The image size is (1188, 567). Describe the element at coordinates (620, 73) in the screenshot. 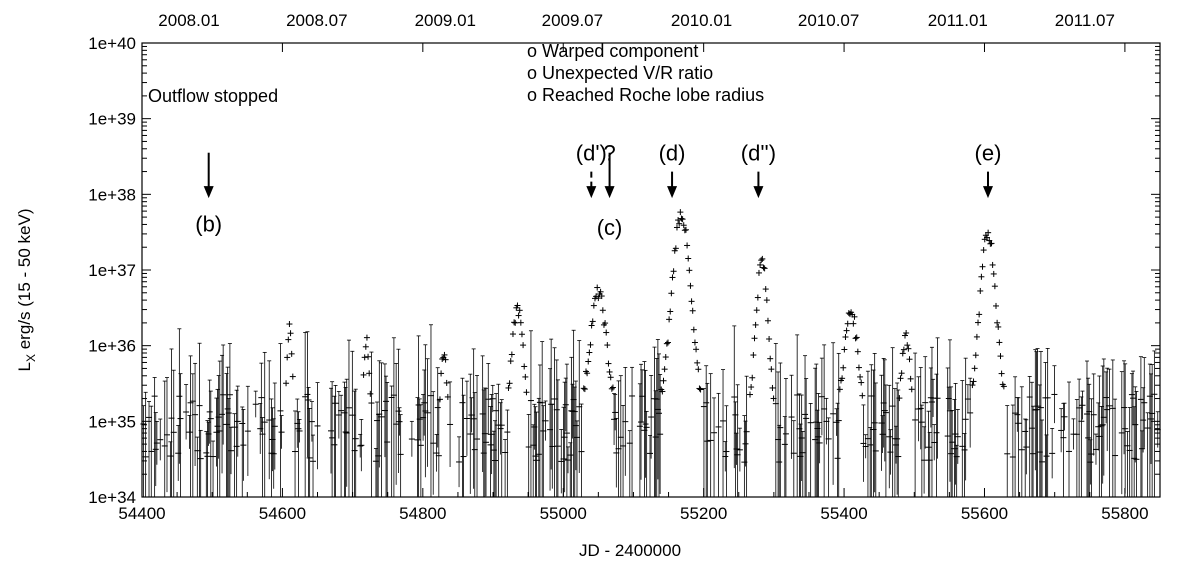

I see `legend-line: o Unexpected V/R ratio` at that location.